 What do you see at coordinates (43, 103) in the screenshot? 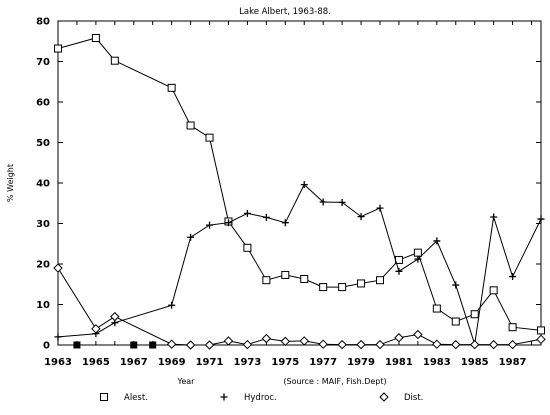
I see `y-tick-label: 60` at bounding box center [43, 103].